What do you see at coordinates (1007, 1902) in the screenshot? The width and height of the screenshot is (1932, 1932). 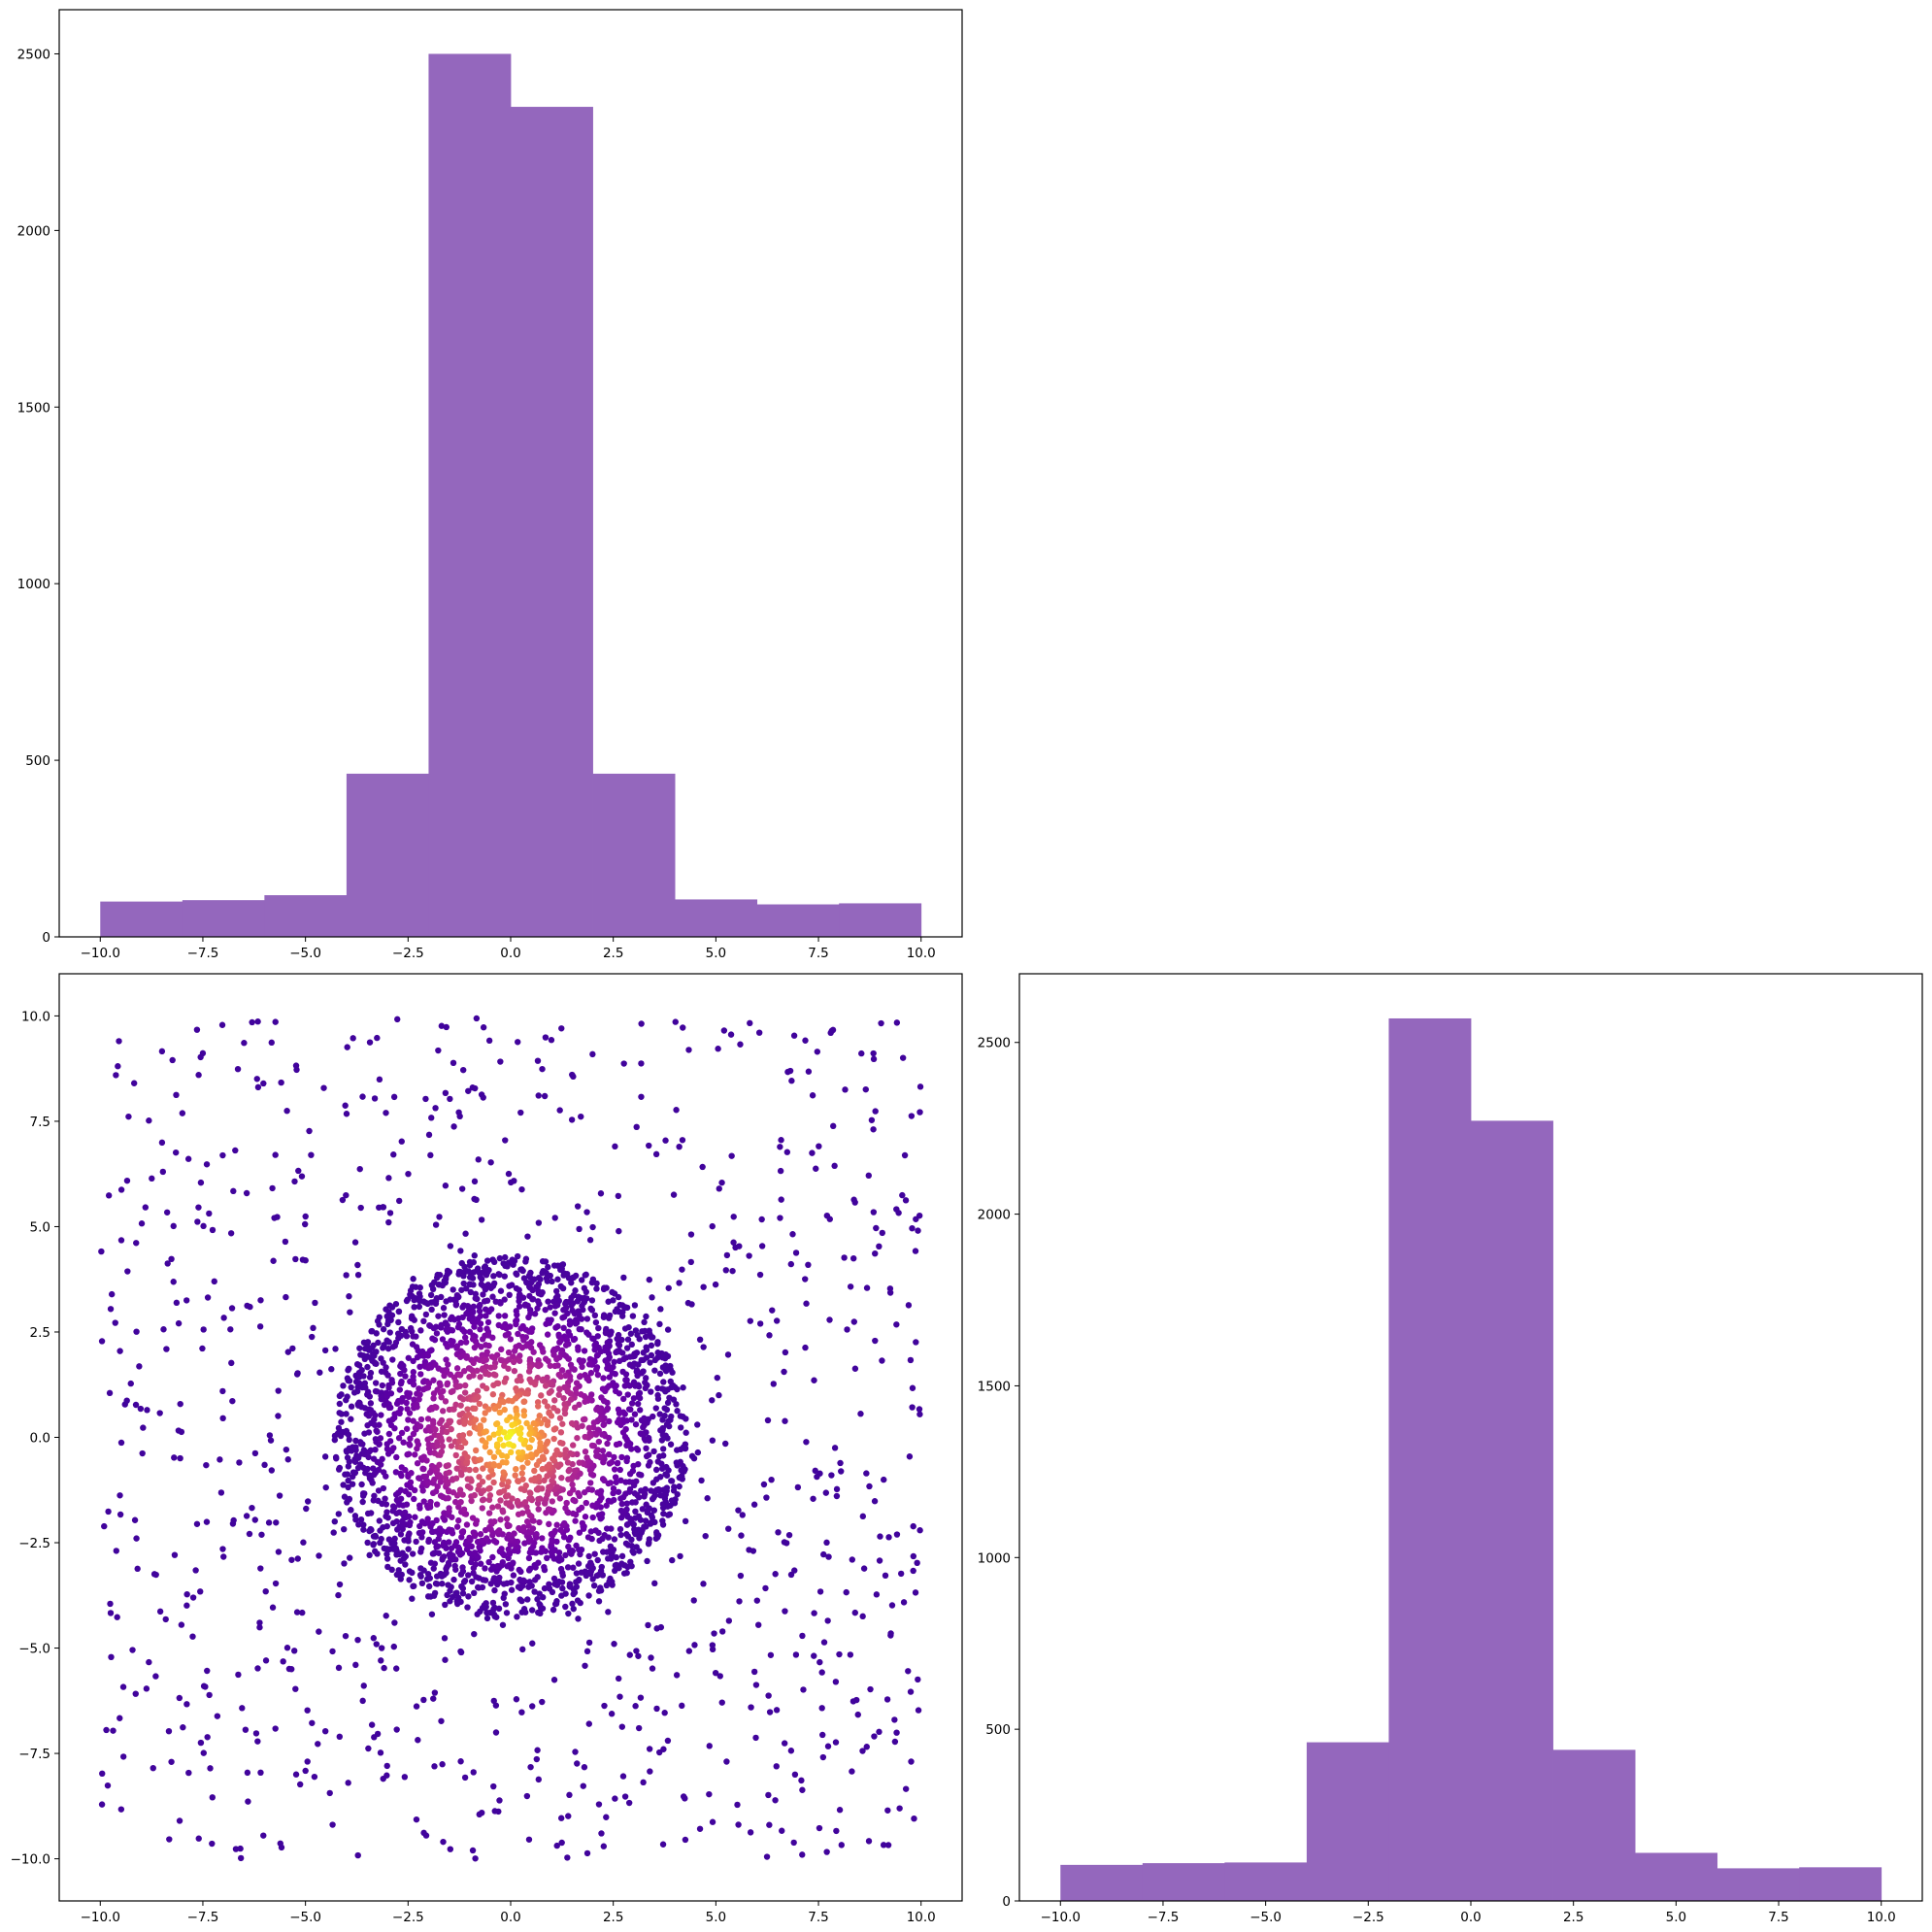 I see `y-tick-label: 0` at bounding box center [1007, 1902].